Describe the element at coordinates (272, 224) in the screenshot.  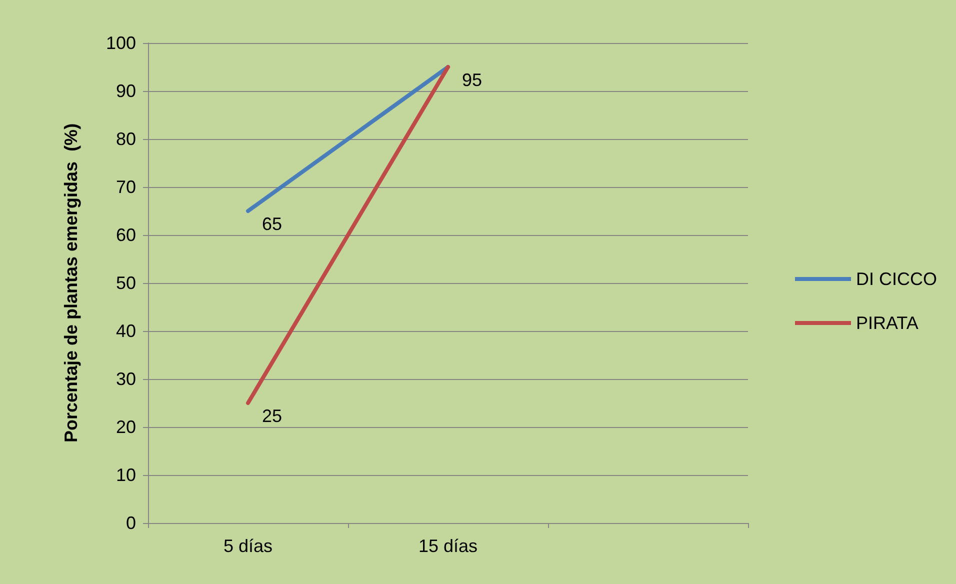
I see `data-label: 65` at that location.